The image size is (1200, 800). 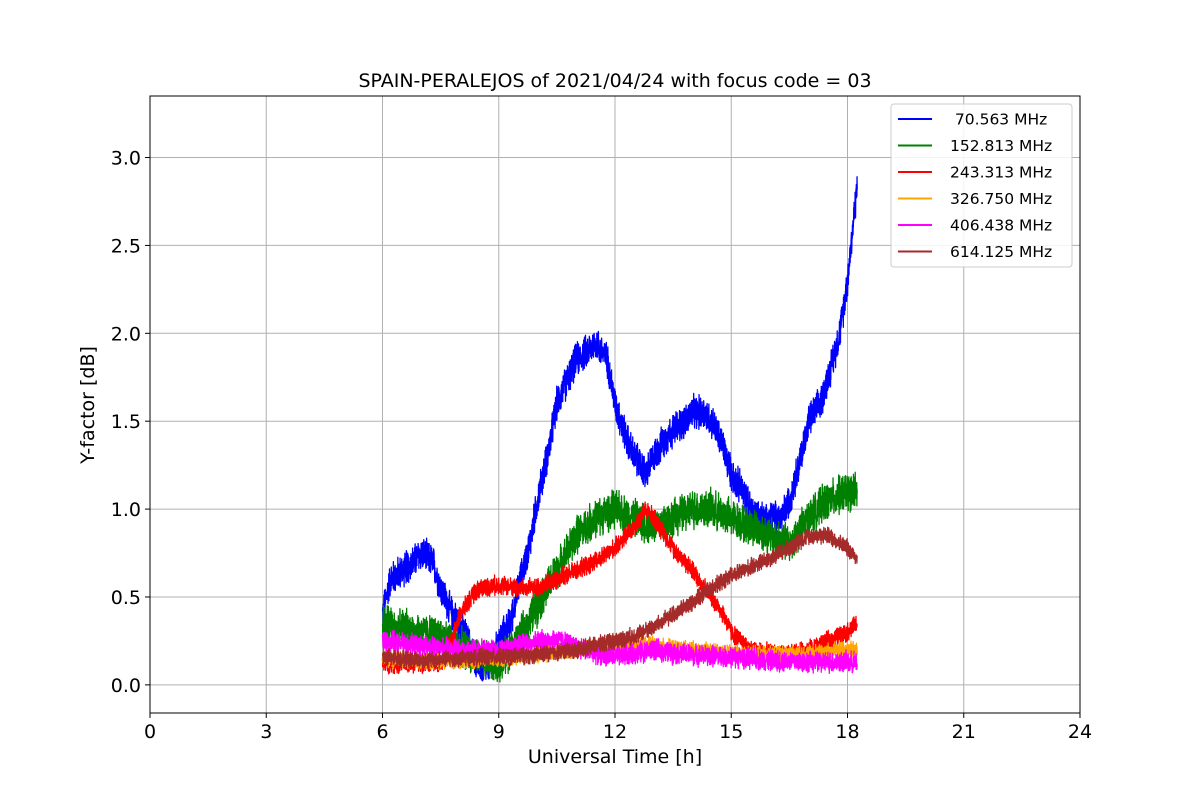 I want to click on legend-label: 326.750 MHz, so click(x=1001, y=199).